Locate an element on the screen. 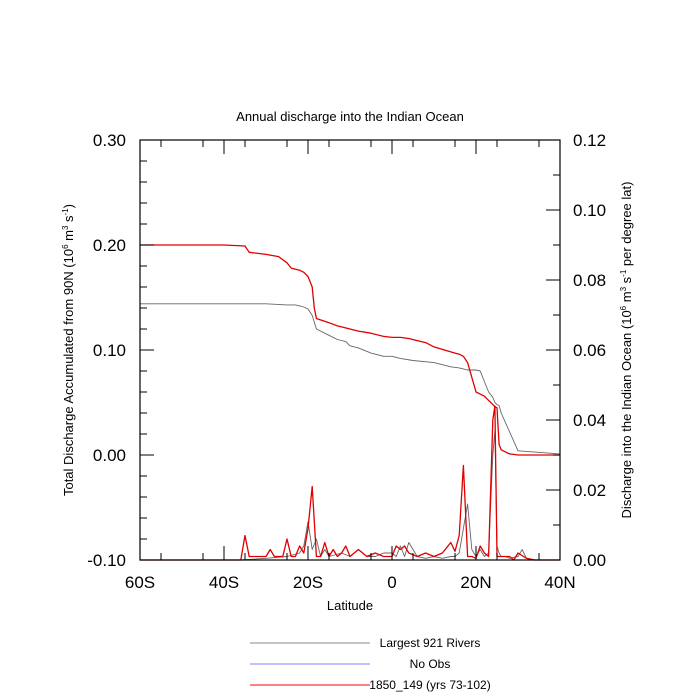  y-right-tick-label: 0.02 is located at coordinates (589, 490).